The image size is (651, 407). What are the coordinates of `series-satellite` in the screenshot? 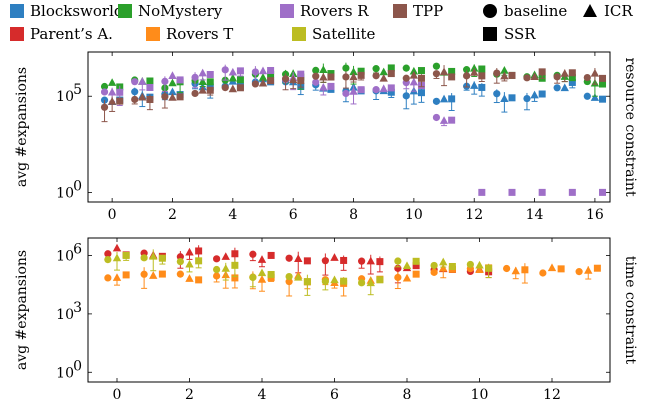 It's located at (298, 272).